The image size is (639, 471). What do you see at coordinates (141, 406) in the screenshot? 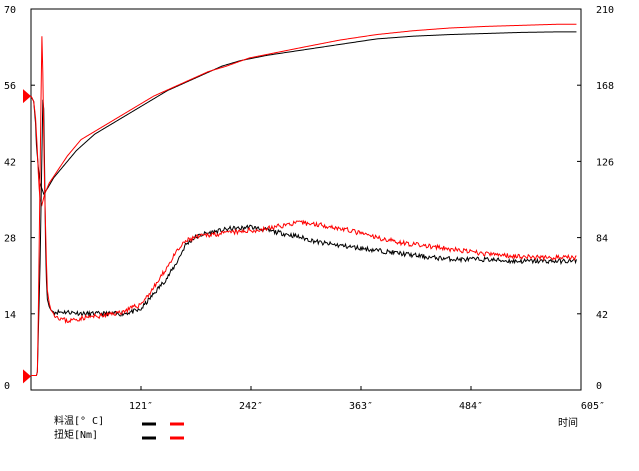
I see `x-tick-label: 121″` at bounding box center [141, 406].